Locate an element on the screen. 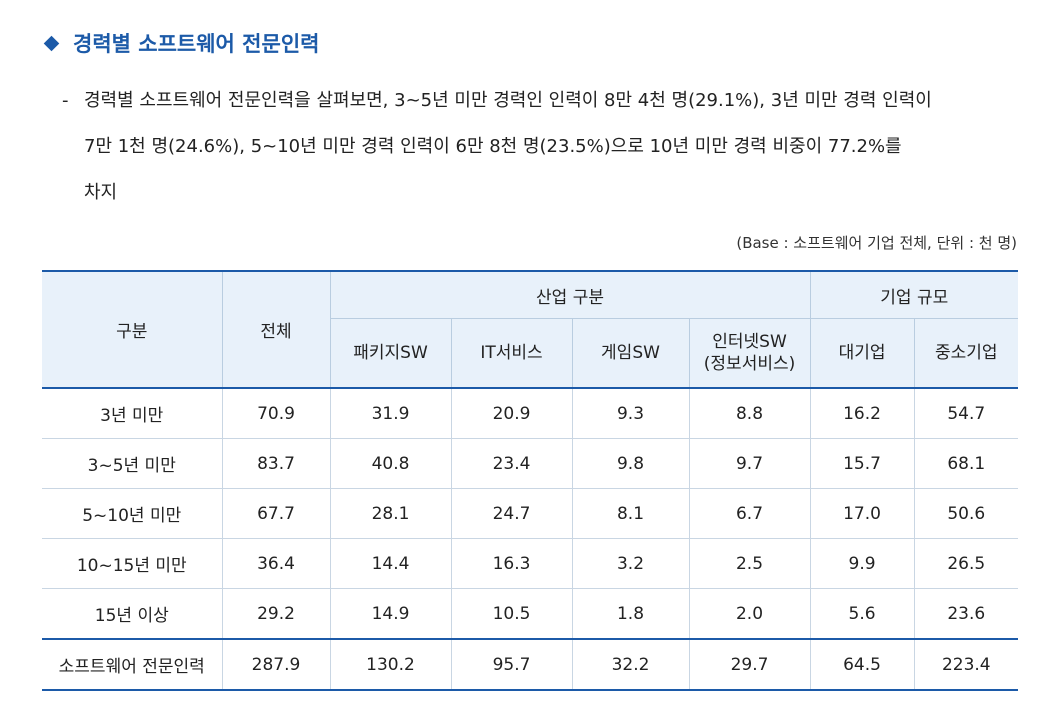 Image resolution: width=1061 pixels, height=720 pixels. header-industry-group: 산업 구분 is located at coordinates (570, 294).